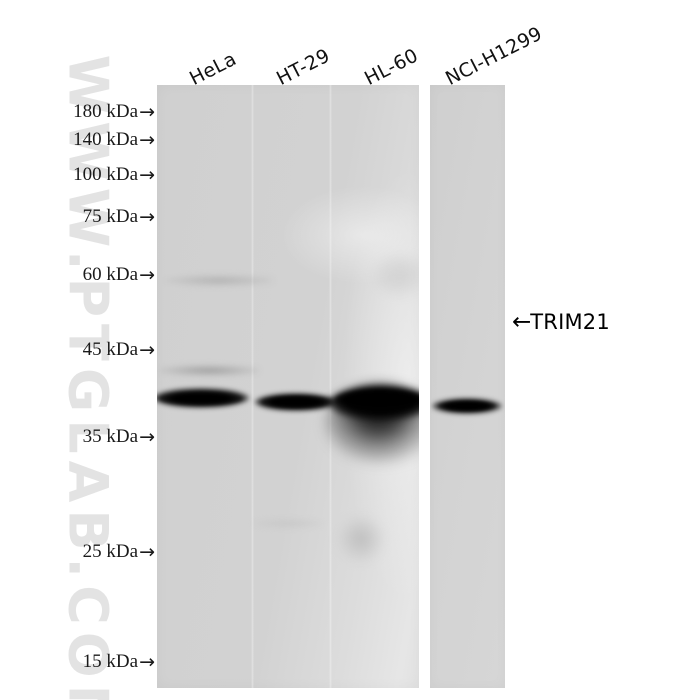 This screenshot has height=700, width=700. I want to click on lane-label-hela: HeLa, so click(213, 68).